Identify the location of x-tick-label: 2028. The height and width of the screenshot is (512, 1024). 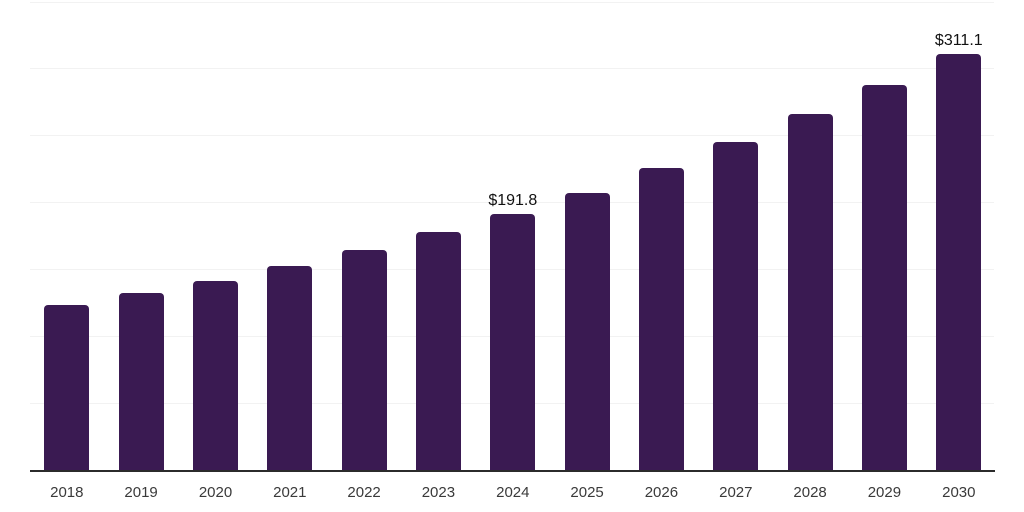
(810, 492).